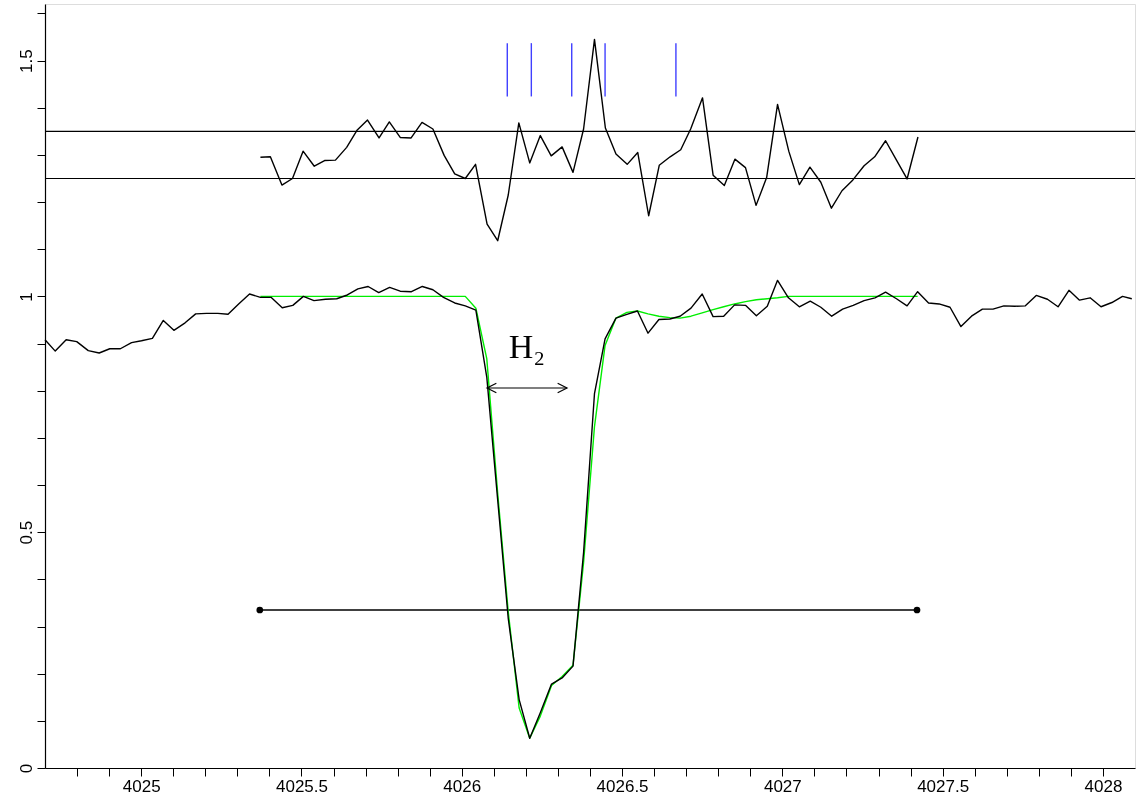  Describe the element at coordinates (26, 532) in the screenshot. I see `y-tick-label: 0.5` at that location.